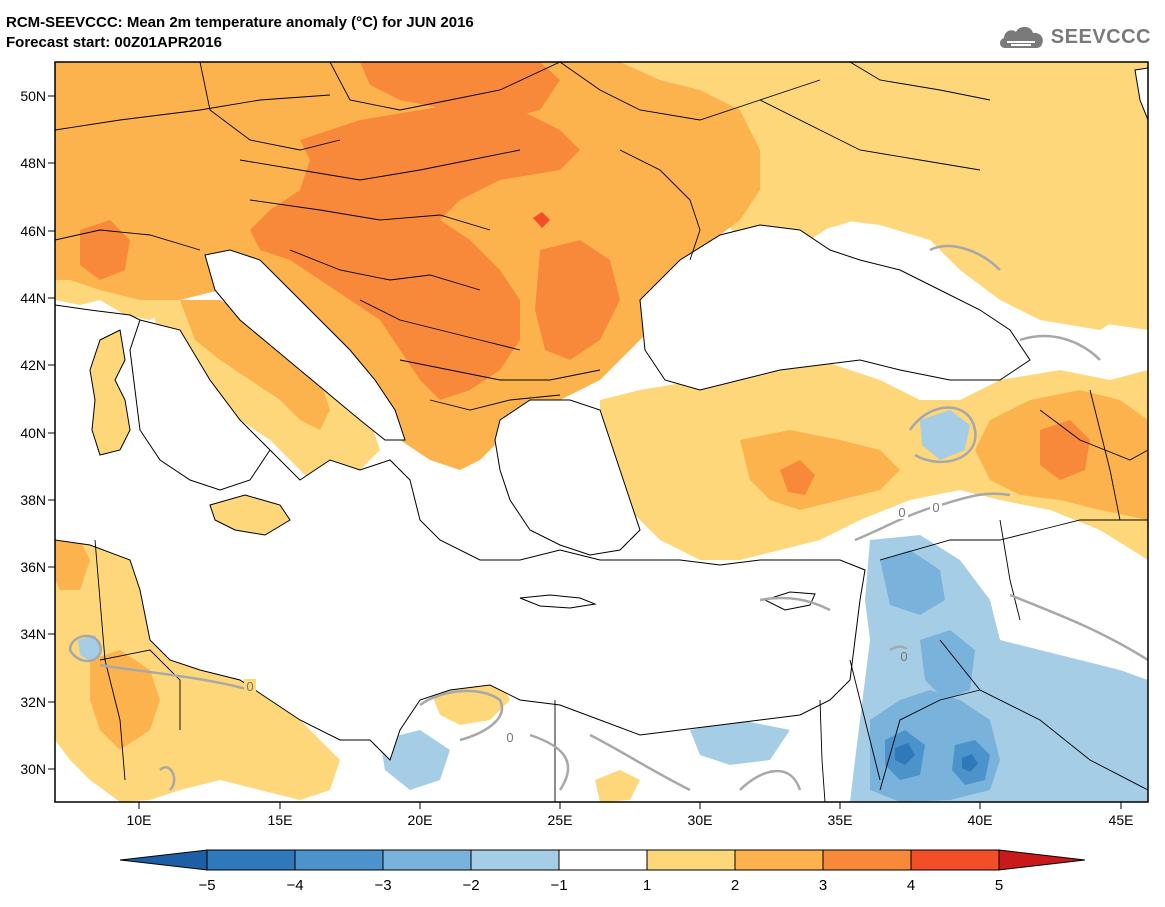  I want to click on colorbar: −5 −4 −3 −2 −1 1 2 3 4 5, so click(602, 871).